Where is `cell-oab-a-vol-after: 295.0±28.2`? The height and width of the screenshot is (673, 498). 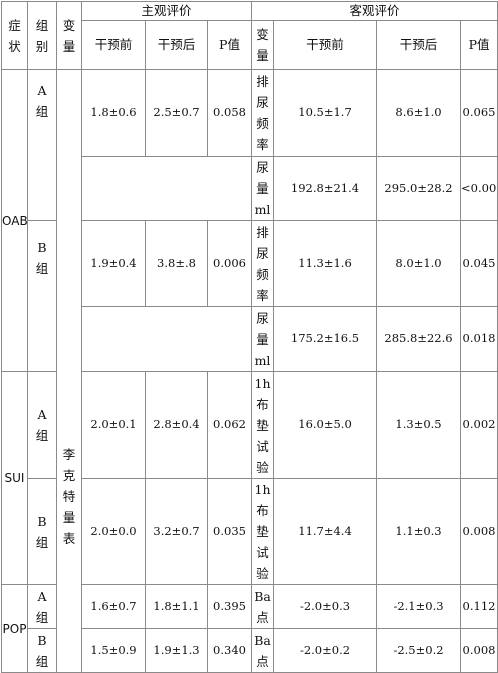 cell-oab-a-vol-after: 295.0±28.2 is located at coordinates (419, 188).